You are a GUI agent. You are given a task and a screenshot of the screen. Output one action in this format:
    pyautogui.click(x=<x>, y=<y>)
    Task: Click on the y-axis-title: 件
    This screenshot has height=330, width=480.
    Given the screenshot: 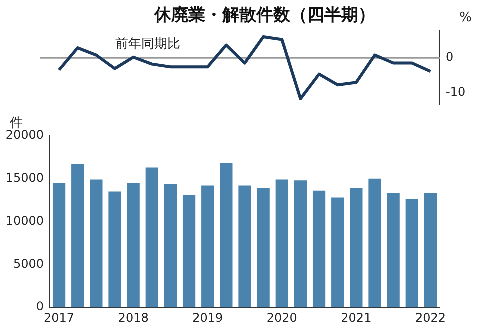 What is the action you would take?
    pyautogui.click(x=16, y=123)
    